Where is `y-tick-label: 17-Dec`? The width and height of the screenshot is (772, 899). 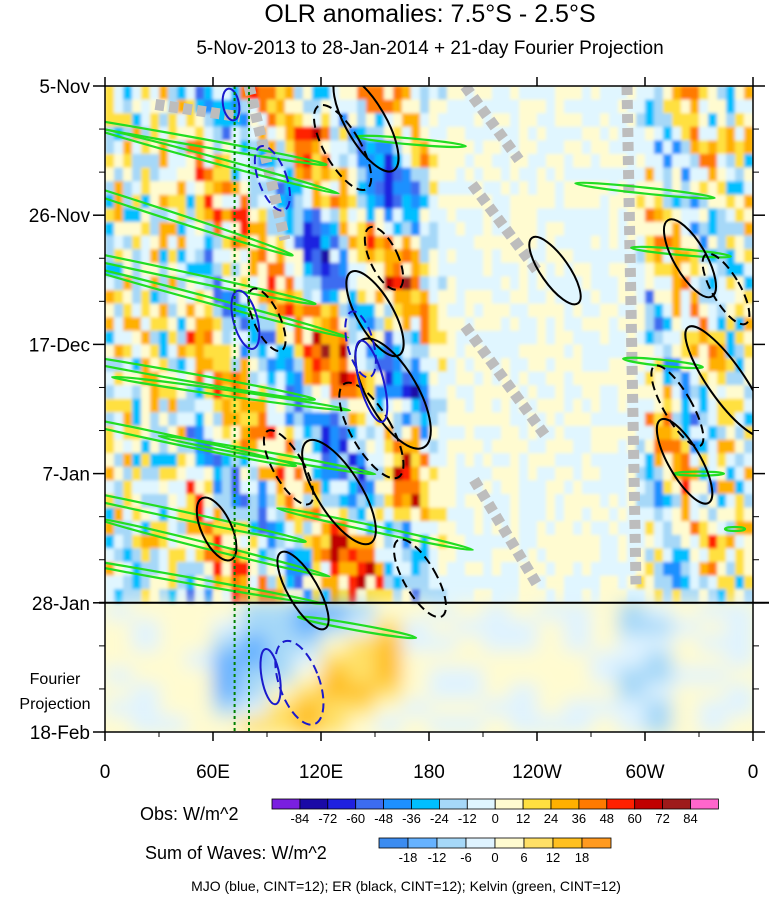 y-tick-label: 17-Dec is located at coordinates (59, 345).